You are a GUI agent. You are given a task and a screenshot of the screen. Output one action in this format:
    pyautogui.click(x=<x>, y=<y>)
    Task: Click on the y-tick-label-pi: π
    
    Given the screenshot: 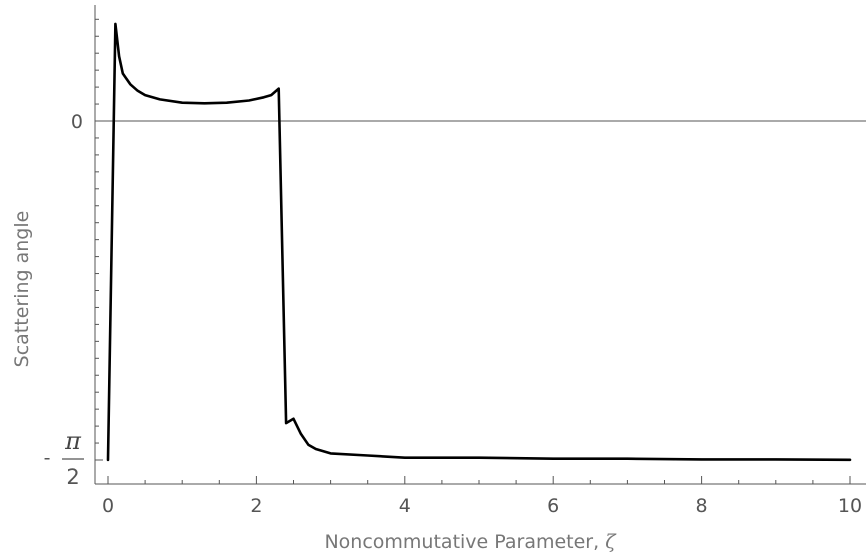 What is the action you would take?
    pyautogui.click(x=73, y=441)
    